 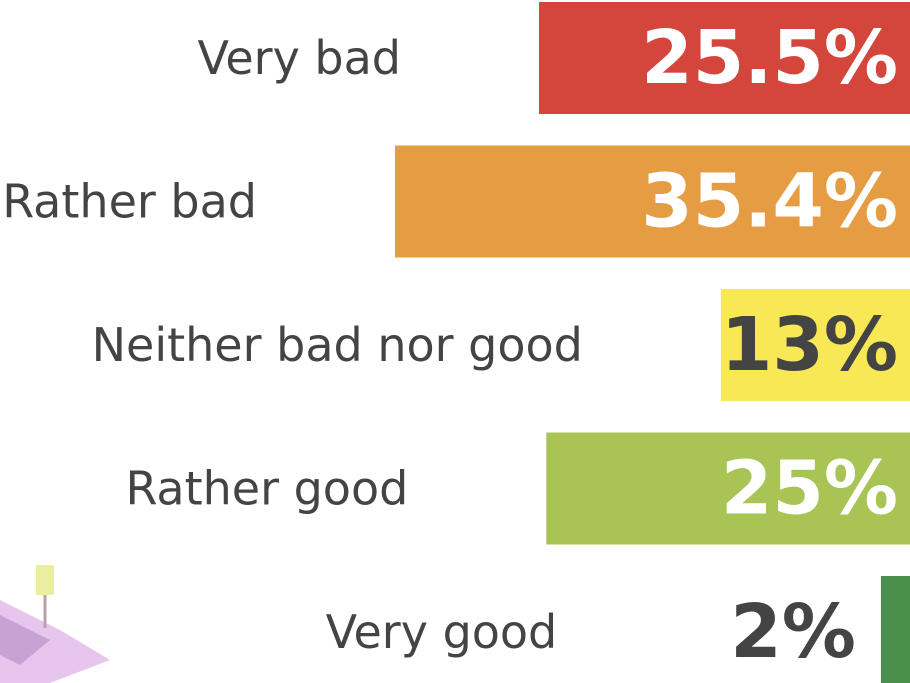 I want to click on decoration, so click(x=55, y=624).